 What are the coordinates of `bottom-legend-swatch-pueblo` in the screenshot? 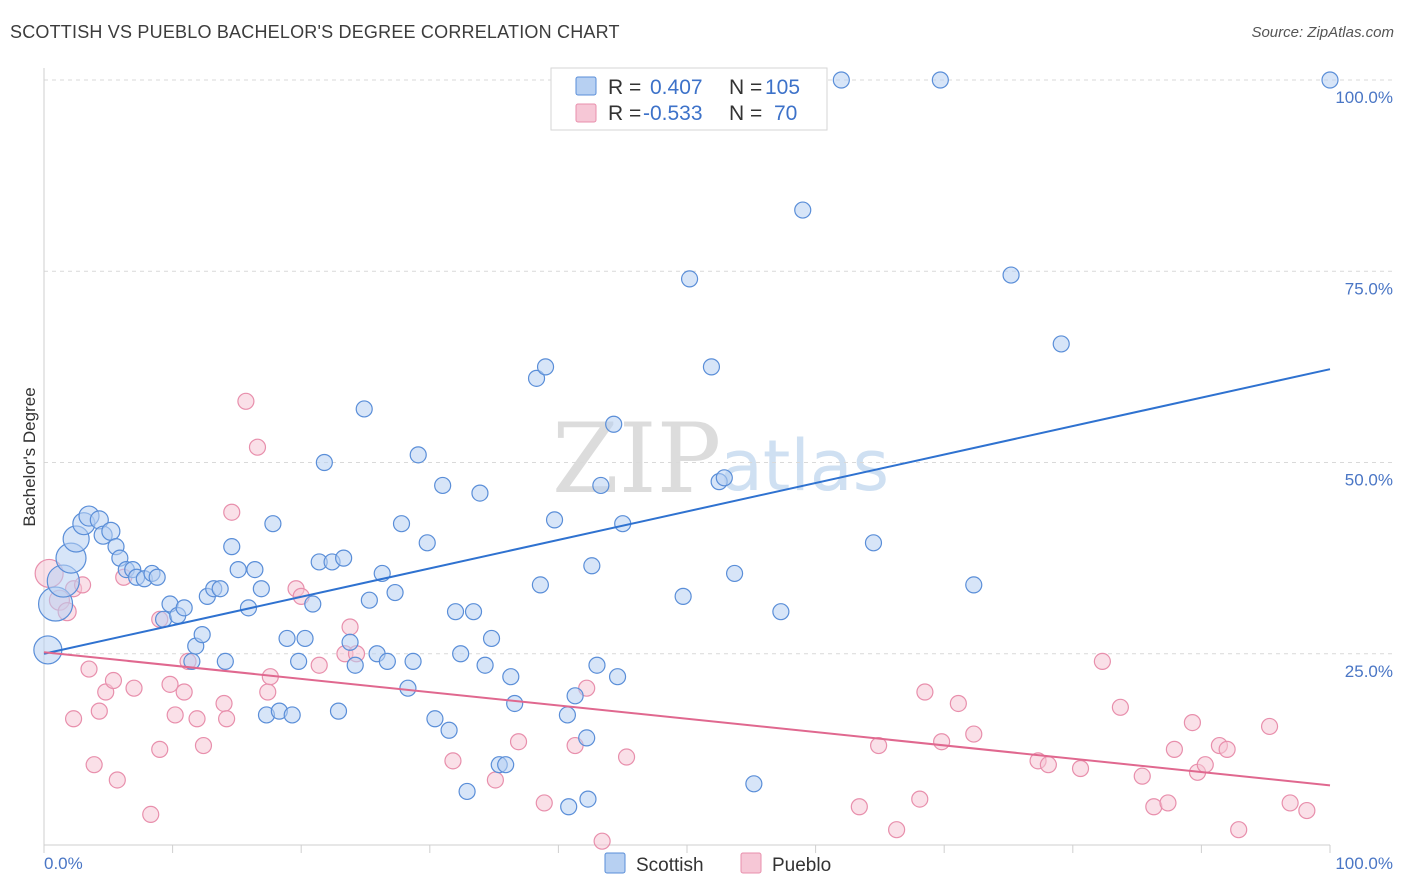 It's located at (751, 863).